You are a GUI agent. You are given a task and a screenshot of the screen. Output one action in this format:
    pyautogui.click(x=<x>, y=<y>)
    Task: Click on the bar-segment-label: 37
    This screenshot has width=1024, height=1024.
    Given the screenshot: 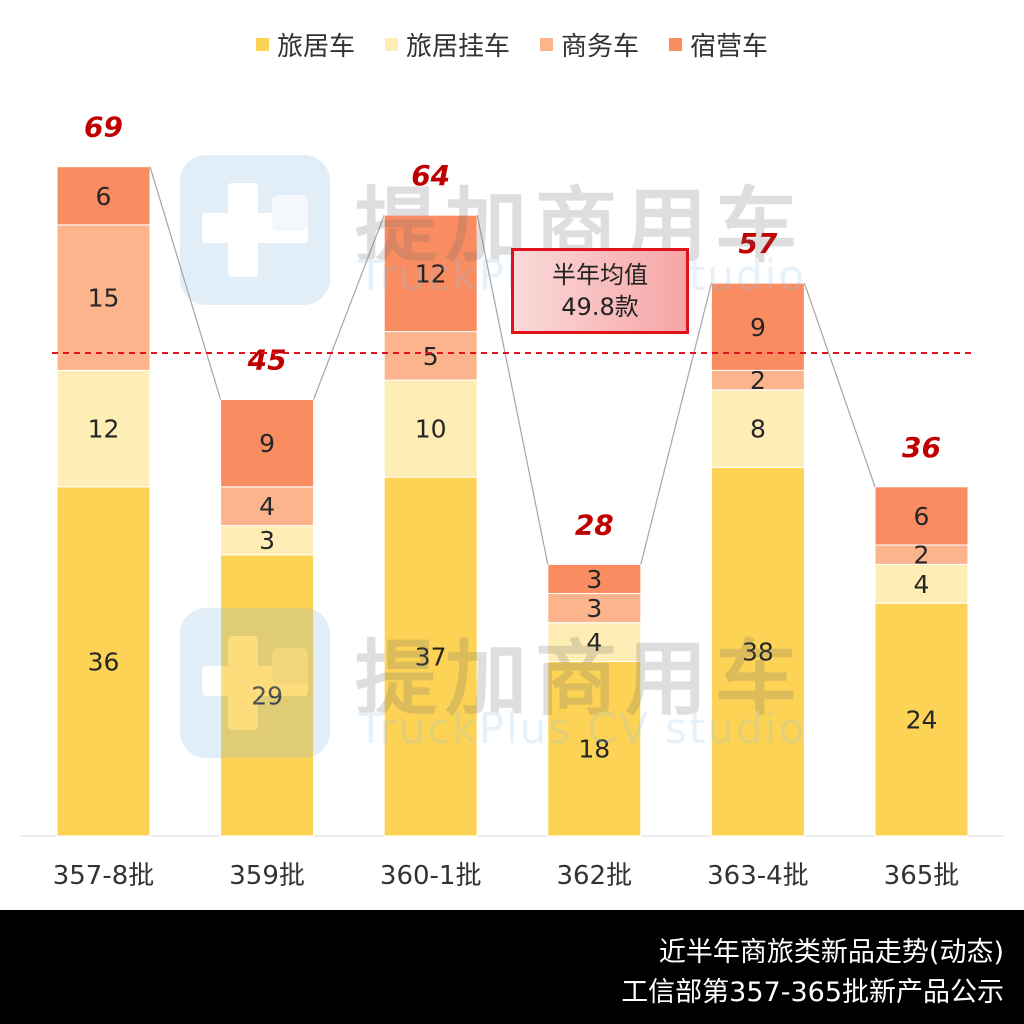 What is the action you would take?
    pyautogui.click(x=431, y=657)
    